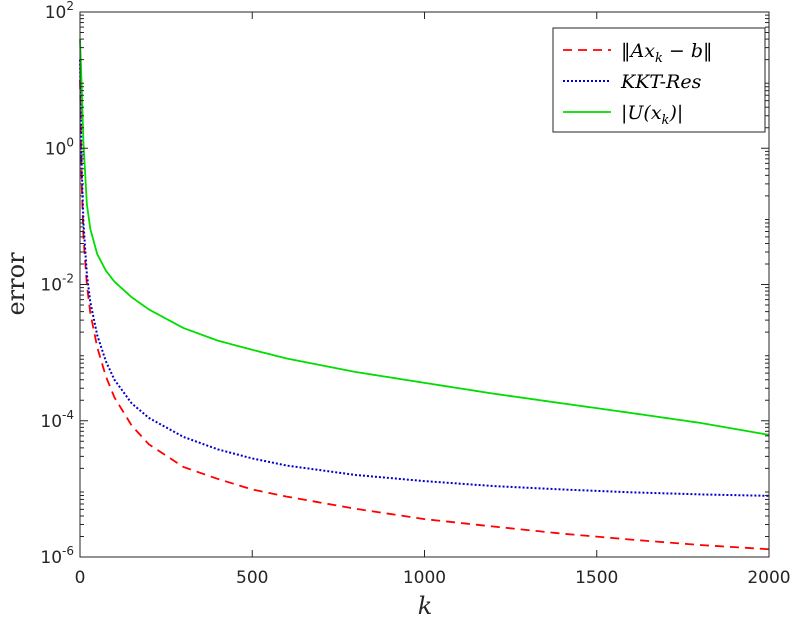 The image size is (793, 621). Describe the element at coordinates (16, 284) in the screenshot. I see `y-axis-title: error` at that location.